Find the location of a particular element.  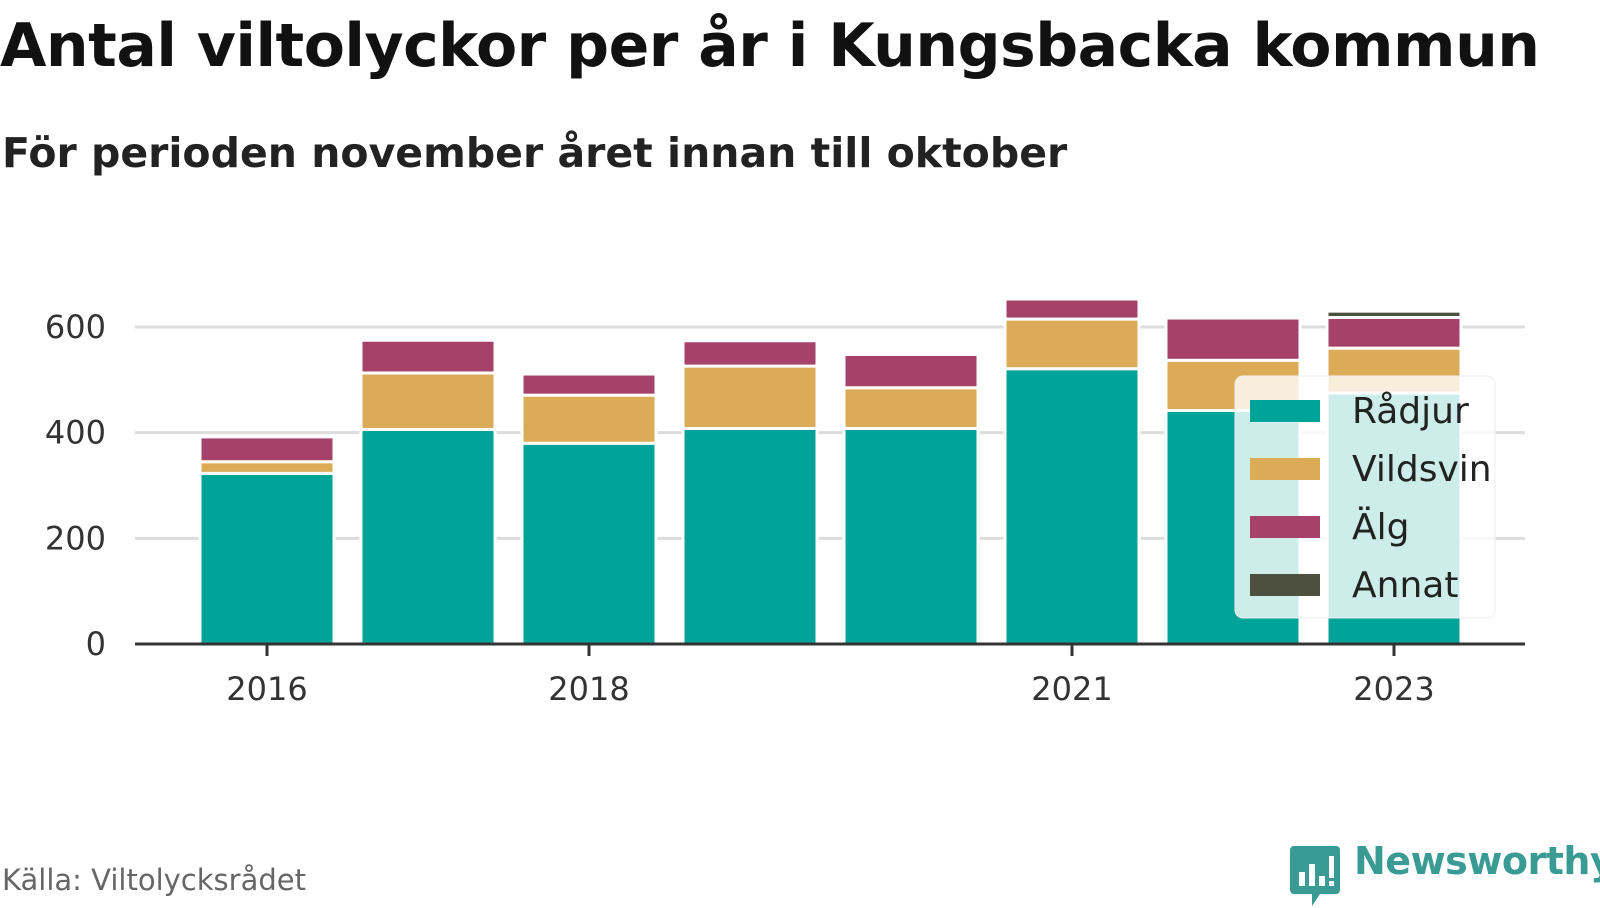

y-tick-label: 200 is located at coordinates (75, 538).